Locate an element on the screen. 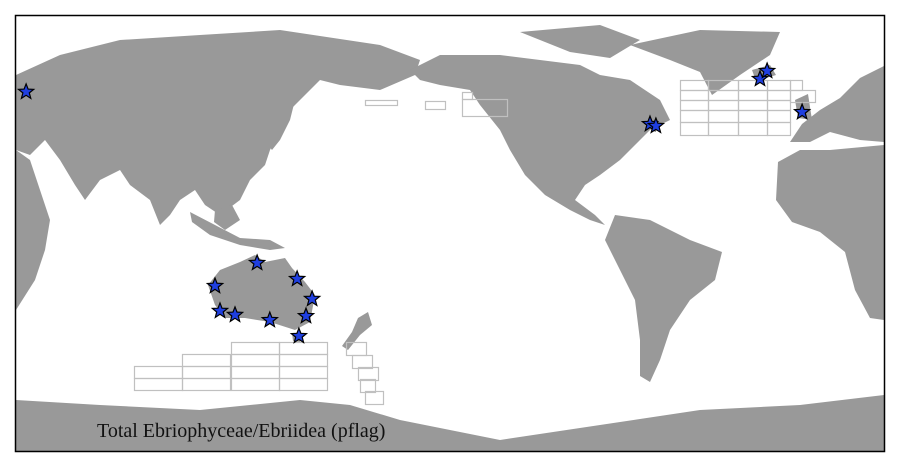 Image resolution: width=900 pixels, height=467 pixels. greenland is located at coordinates (705, 62).